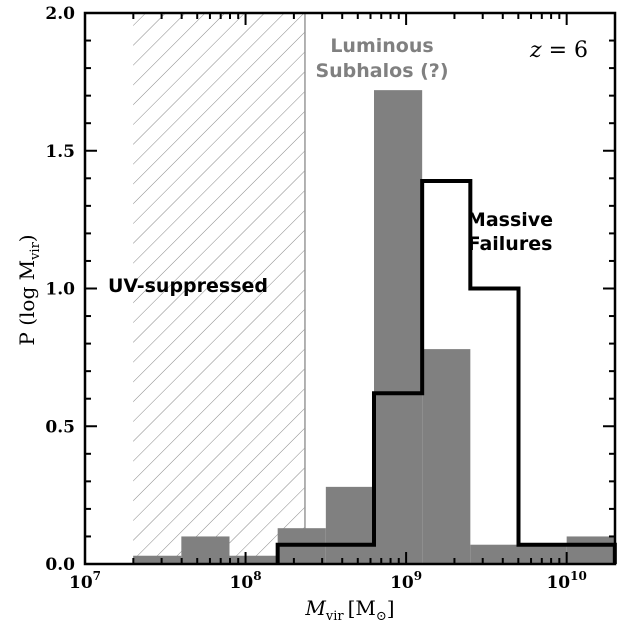  Describe the element at coordinates (246, 581) in the screenshot. I see `x-tick-label: 10⁸` at that location.